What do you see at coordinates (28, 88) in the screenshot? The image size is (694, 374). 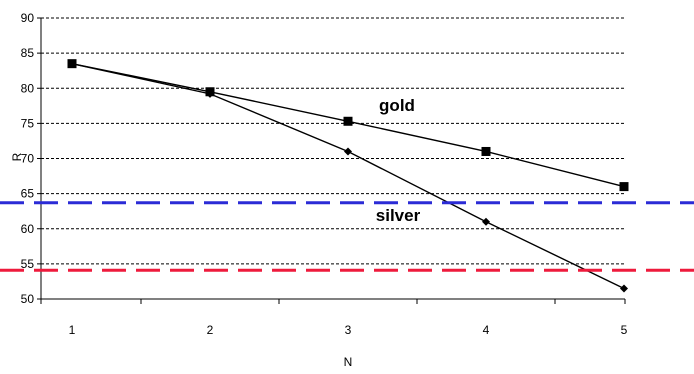 I see `y-tick-label-80: 80` at bounding box center [28, 88].